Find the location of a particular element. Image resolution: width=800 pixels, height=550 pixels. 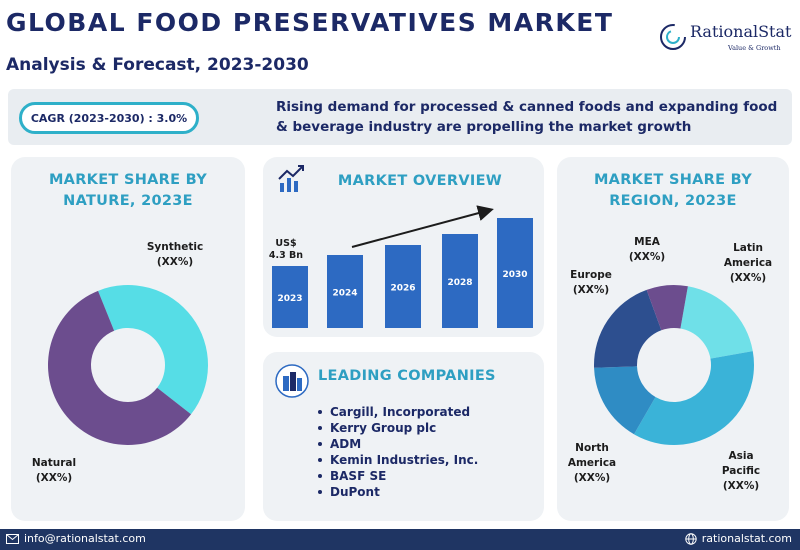

nature-card-title: MARKET SHARE BY NATURE, 2023E is located at coordinates (128, 190).